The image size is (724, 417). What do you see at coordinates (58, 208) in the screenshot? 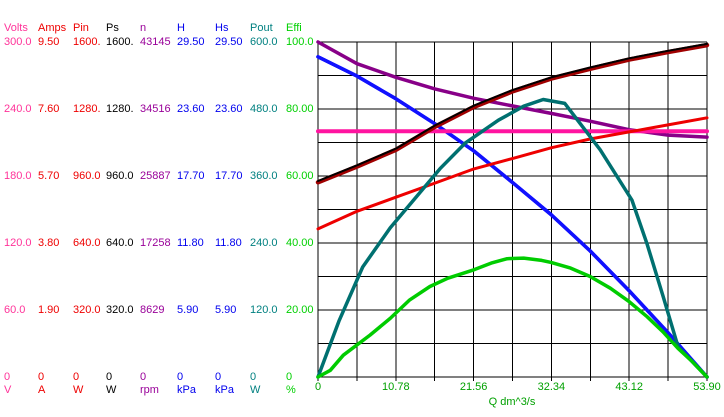
I see `column-amps: Amps 9.50 7.60 5.70 3.80 1.90 0 A` at bounding box center [58, 208].